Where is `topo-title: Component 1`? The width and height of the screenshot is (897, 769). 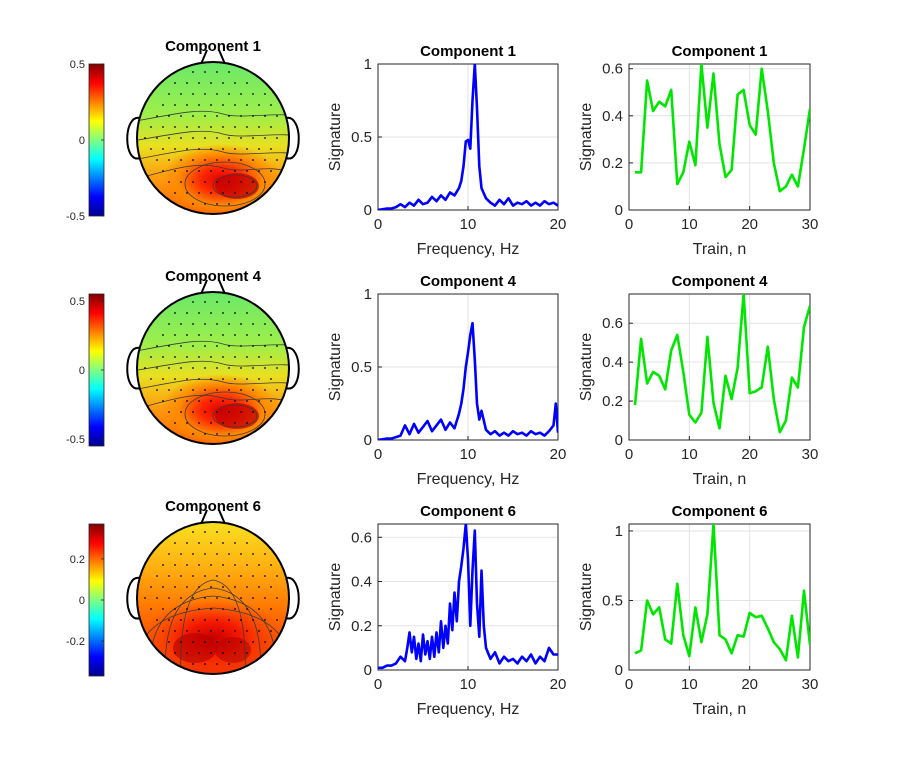
topo-title: Component 1 is located at coordinates (213, 46).